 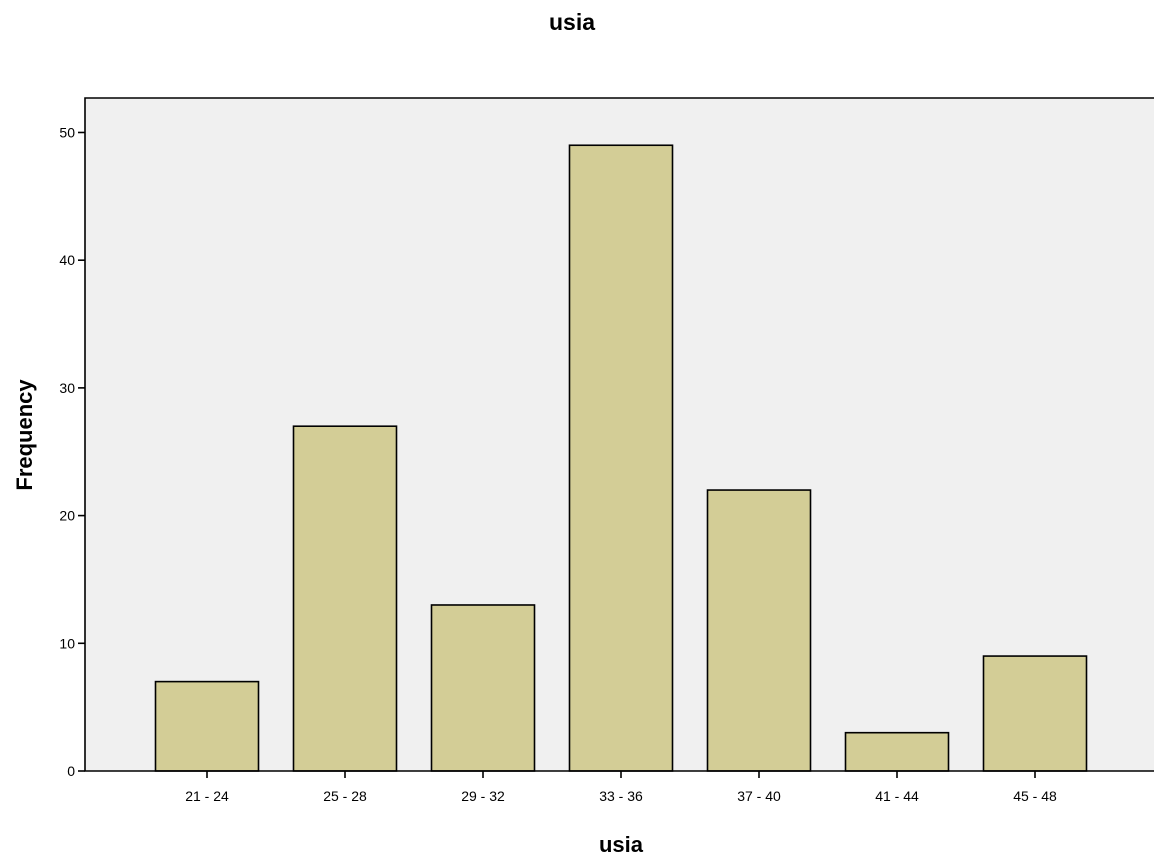 I want to click on y-axis-label: Frequency, so click(x=24, y=435).